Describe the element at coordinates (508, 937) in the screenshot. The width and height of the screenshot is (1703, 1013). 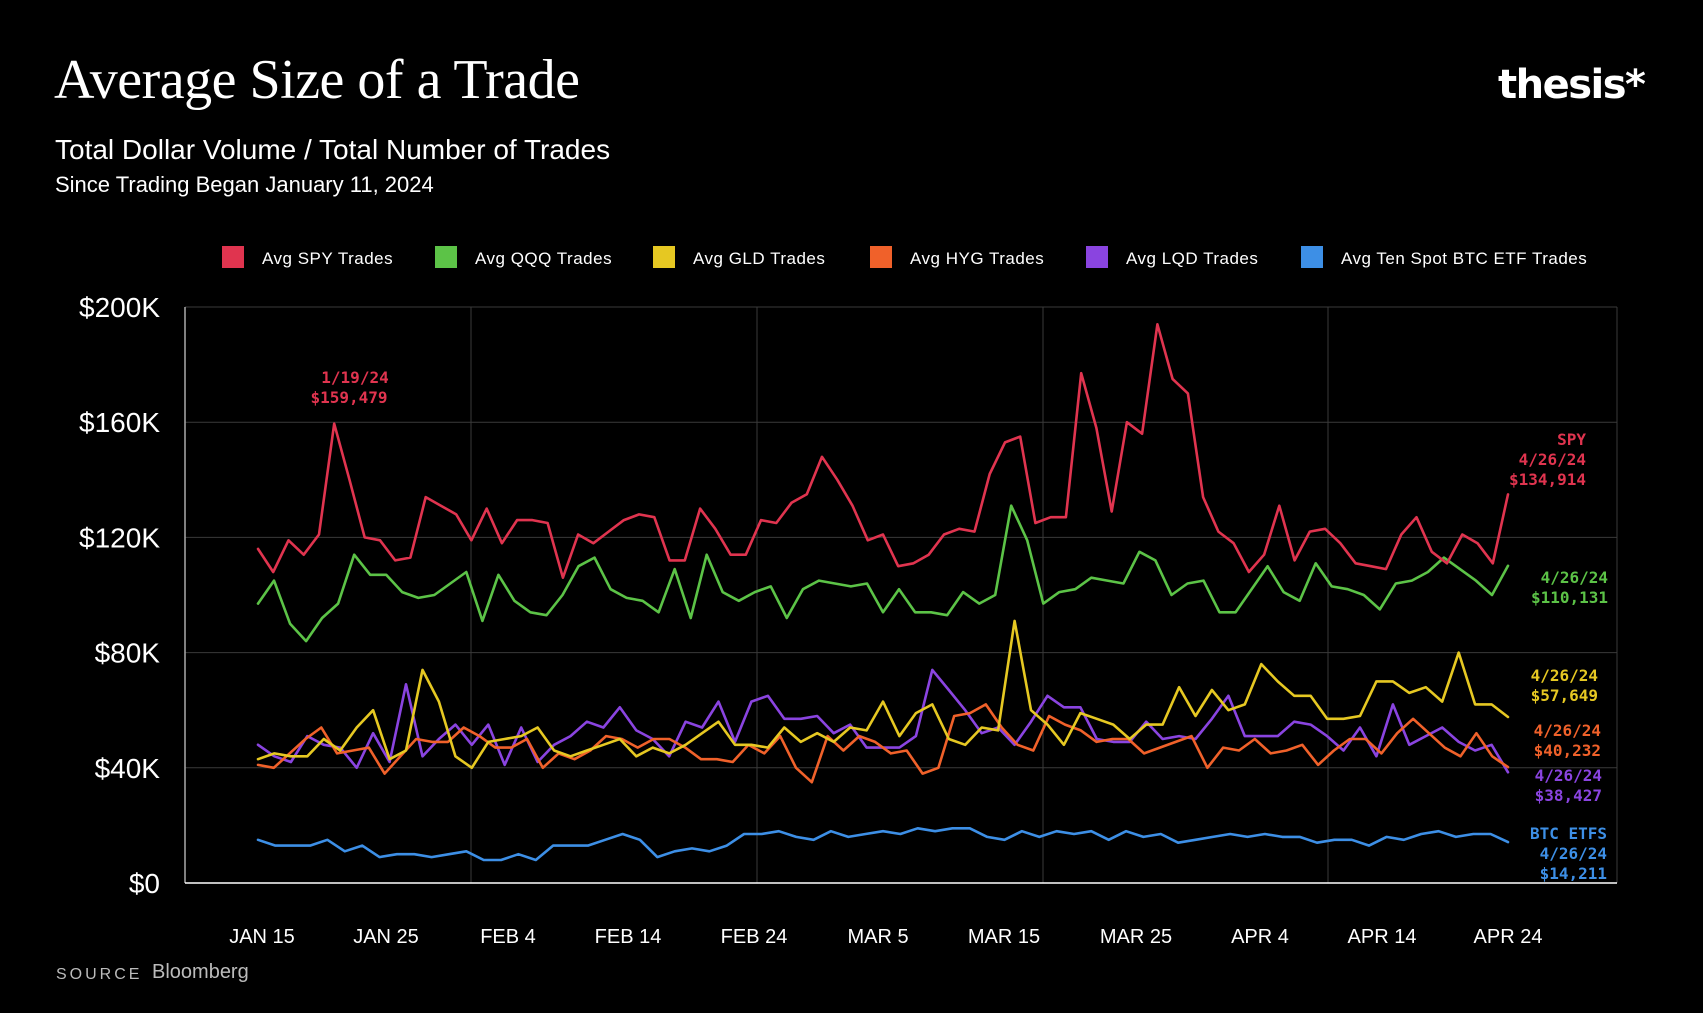
I see `x-tick-label: FEB 4` at that location.